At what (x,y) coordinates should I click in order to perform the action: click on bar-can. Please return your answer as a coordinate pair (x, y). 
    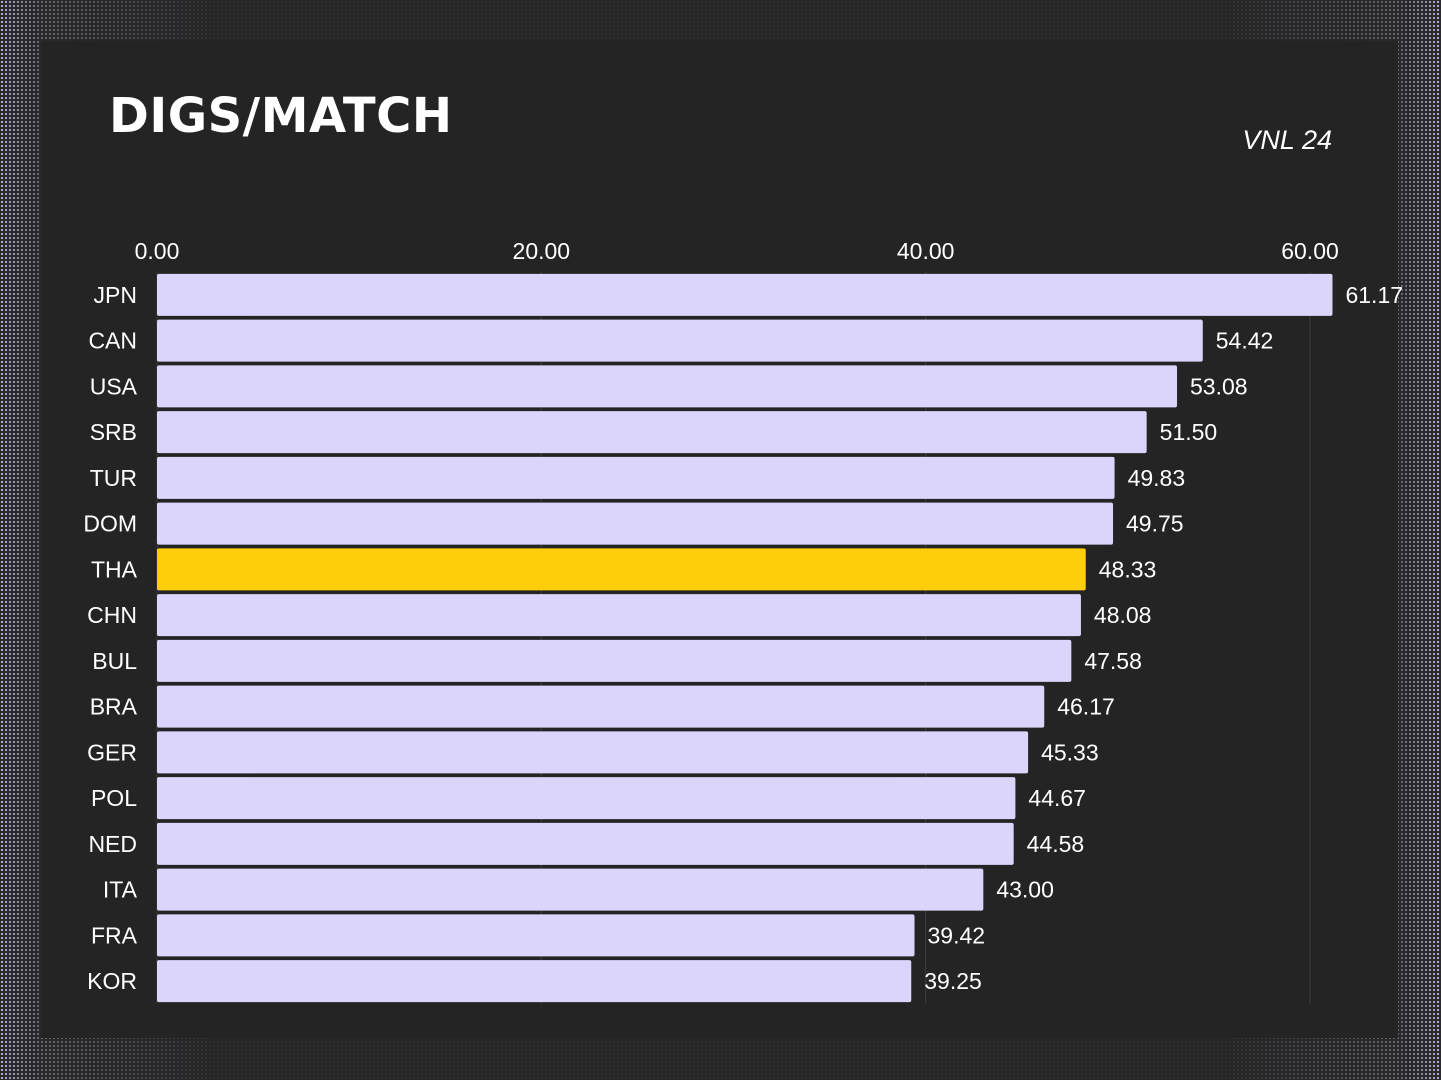
    Looking at the image, I should click on (680, 340).